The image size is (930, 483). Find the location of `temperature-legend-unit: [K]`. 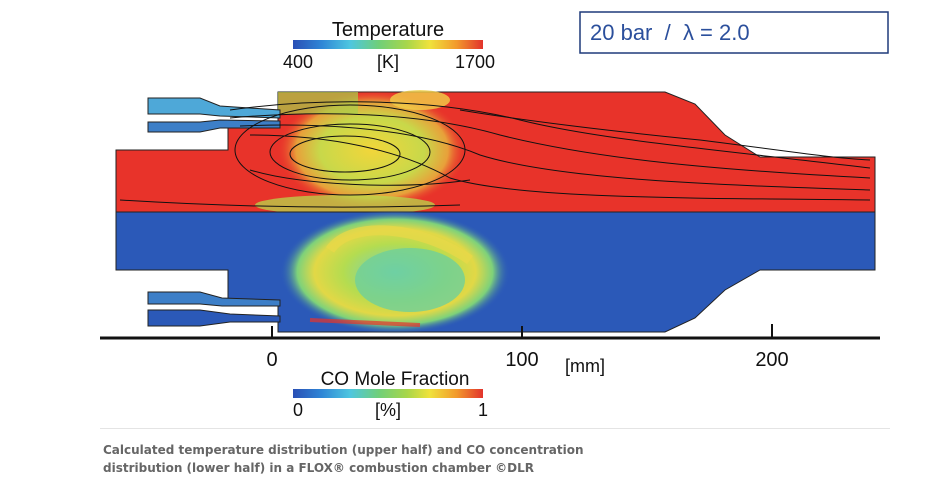

temperature-legend-unit: [K] is located at coordinates (388, 62).